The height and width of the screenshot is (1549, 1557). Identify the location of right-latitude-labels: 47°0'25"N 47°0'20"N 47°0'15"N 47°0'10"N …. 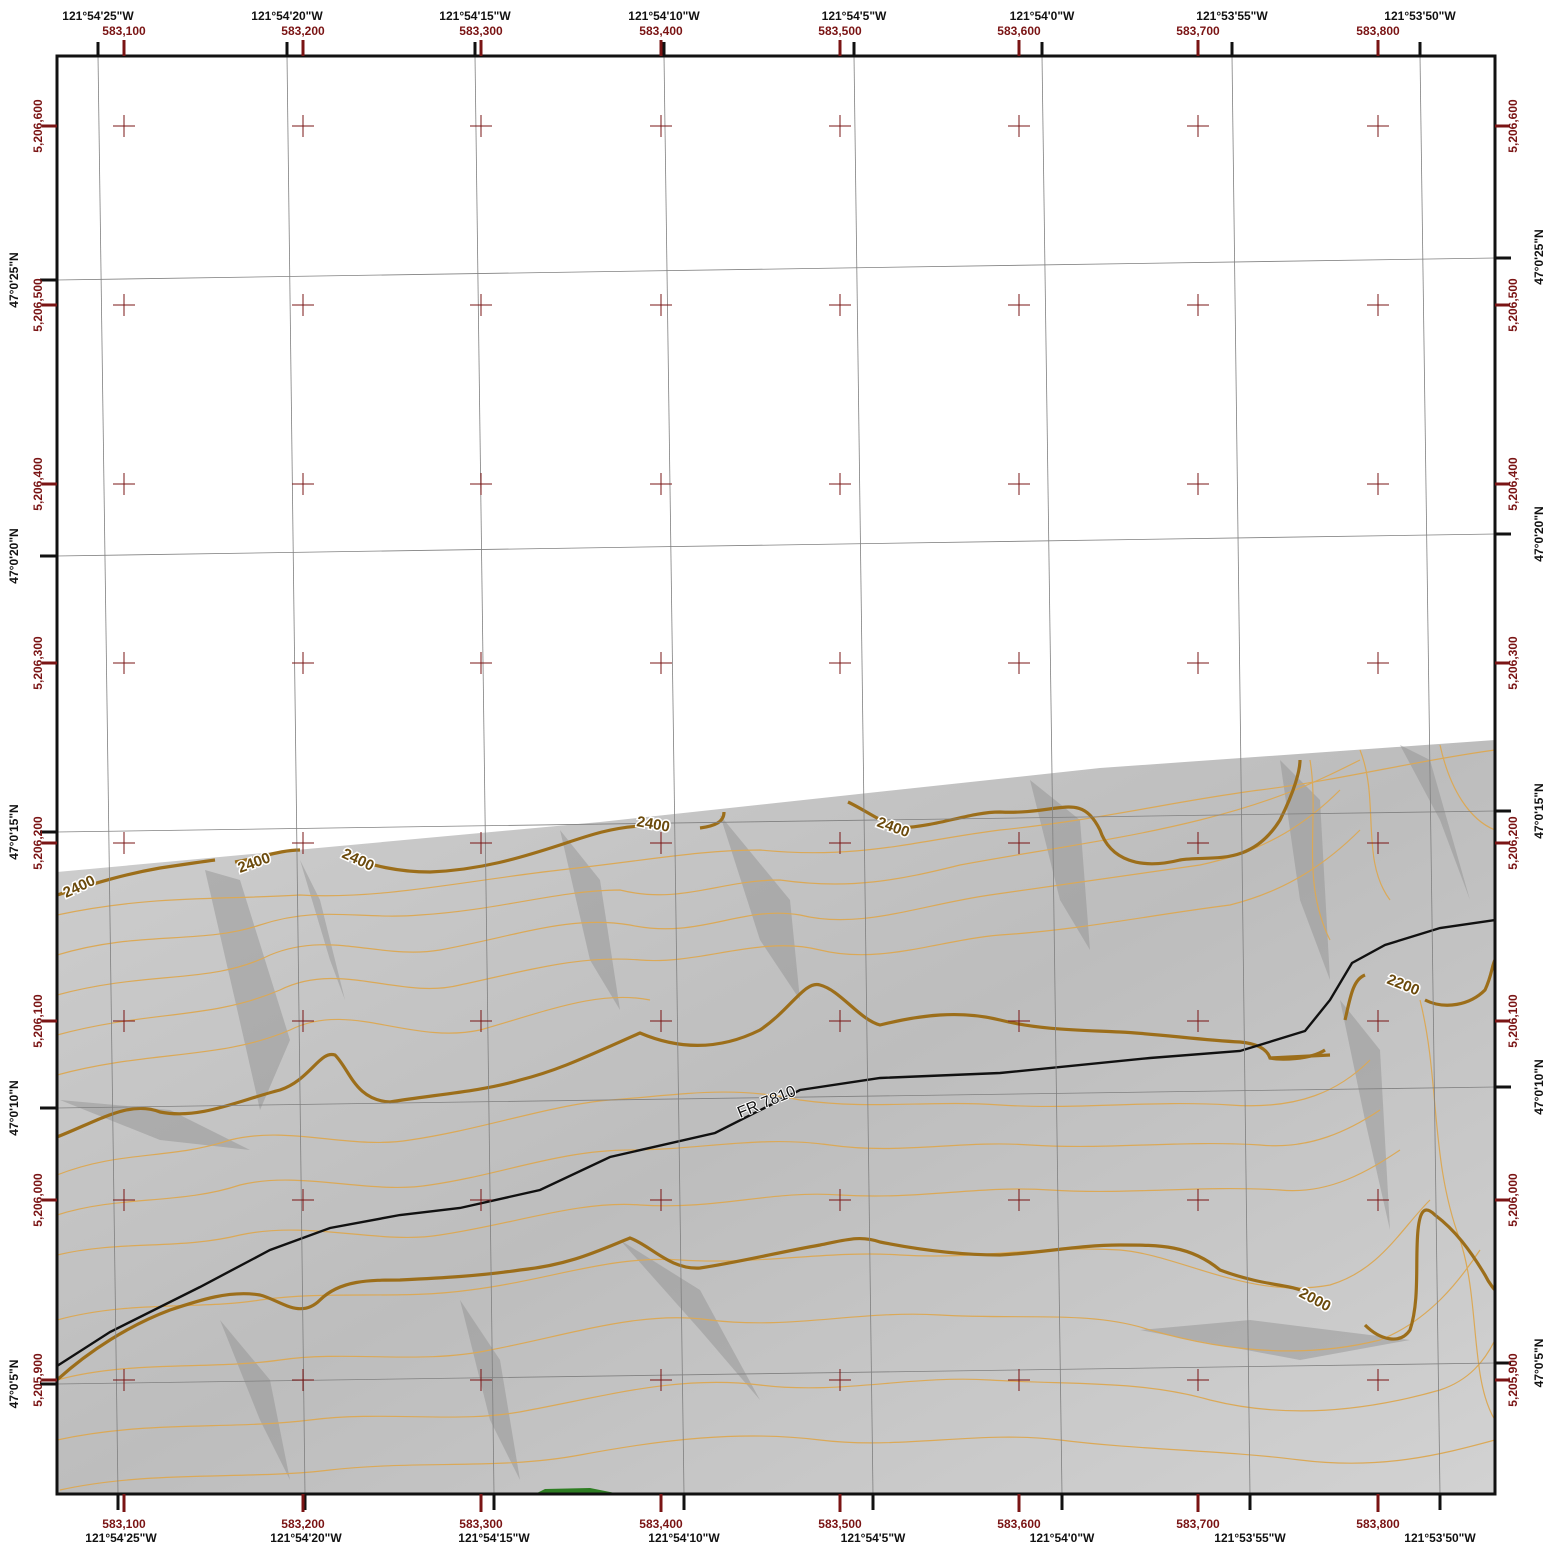
(1539, 808).